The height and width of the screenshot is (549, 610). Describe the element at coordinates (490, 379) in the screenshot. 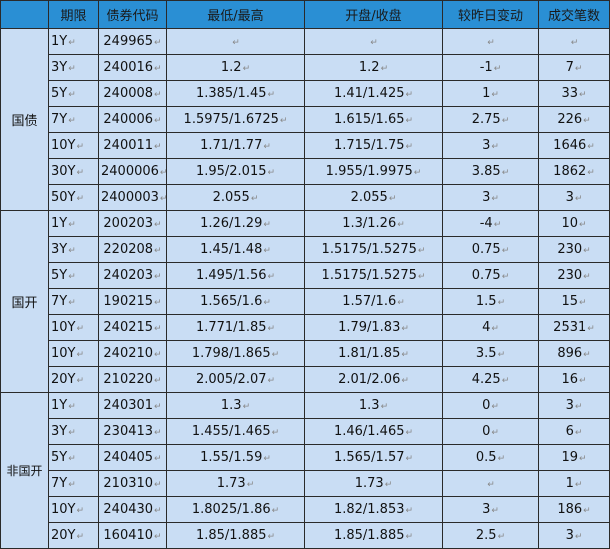

I see `cell-change: 4.25↵` at that location.